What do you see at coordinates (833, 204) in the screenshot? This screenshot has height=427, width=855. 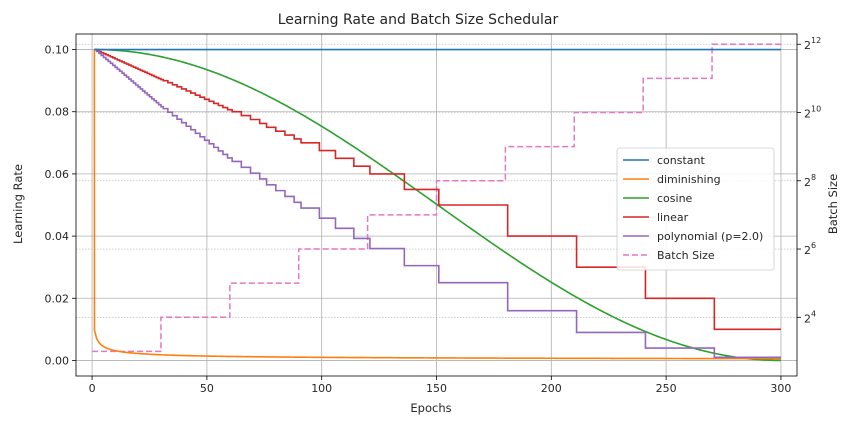 I see `y2-axis-label: Batch Size` at bounding box center [833, 204].